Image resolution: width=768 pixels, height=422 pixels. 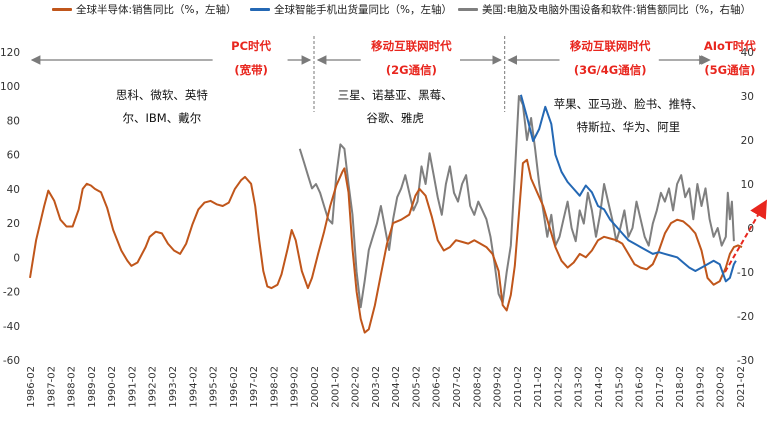 What do you see at coordinates (629, 104) in the screenshot?
I see `era-companies: 苹果、亚马逊、脸书、推特、` at bounding box center [629, 104].